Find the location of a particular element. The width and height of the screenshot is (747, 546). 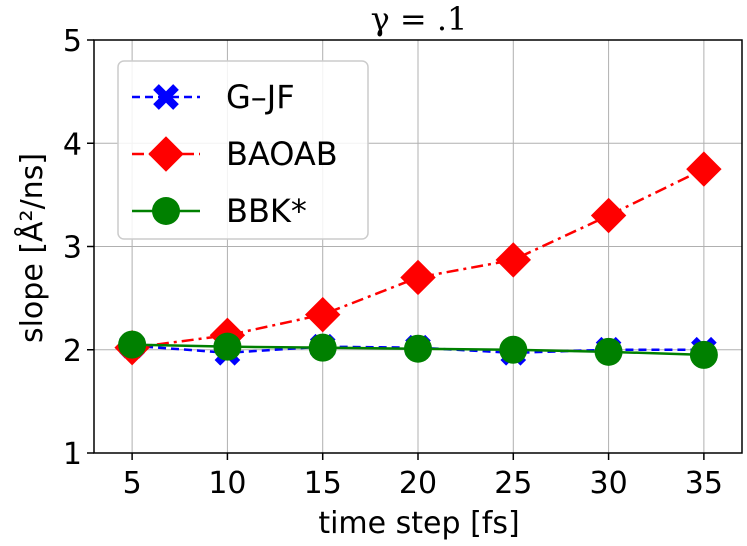

chart-title: γ = .1 is located at coordinates (419, 19).